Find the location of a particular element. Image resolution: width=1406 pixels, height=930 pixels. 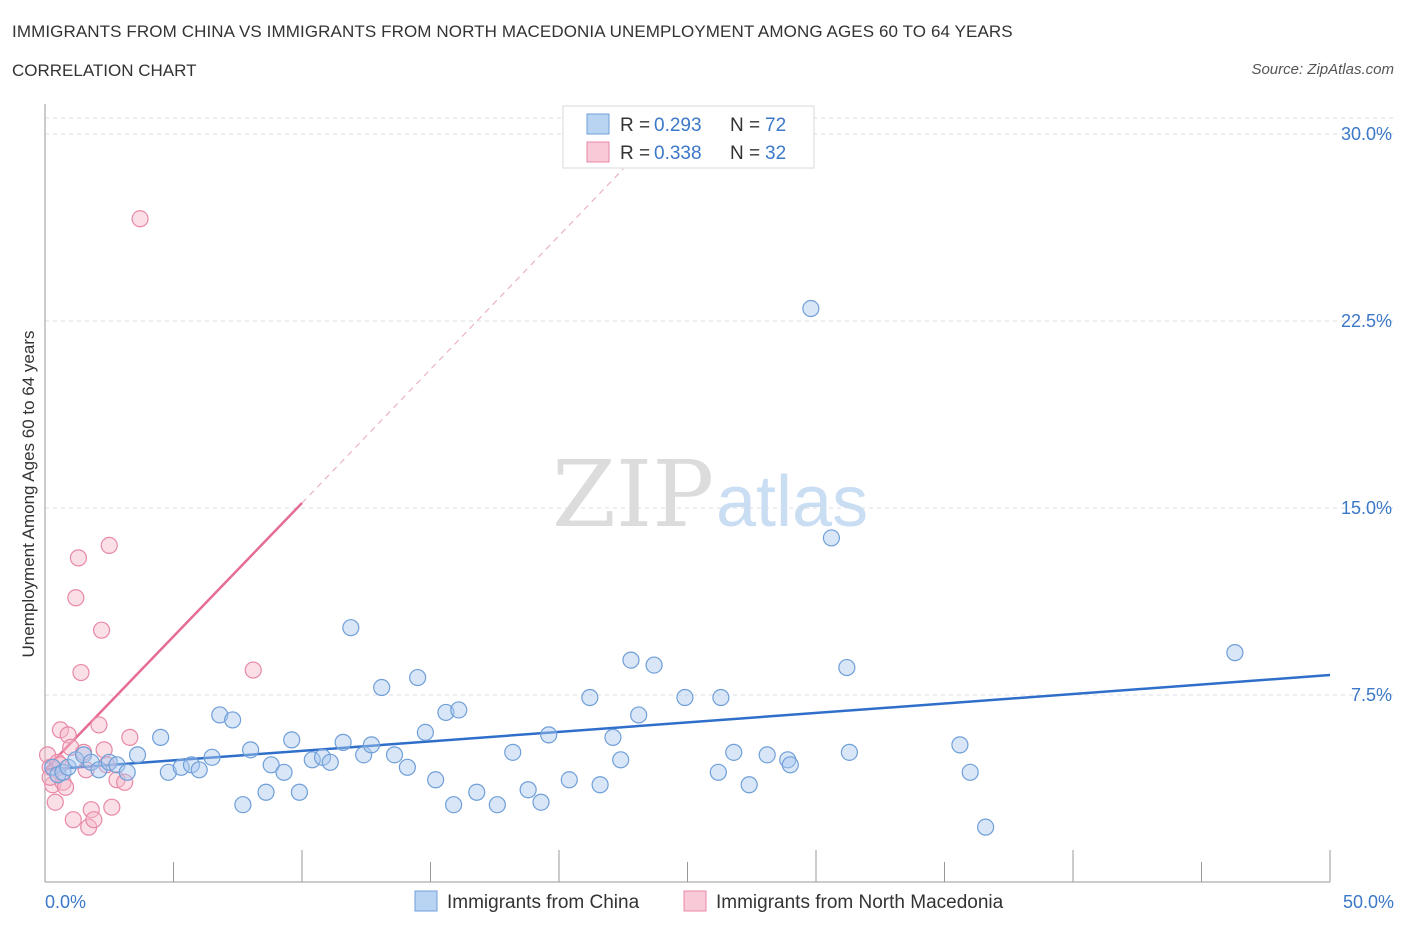

bottom-legend-label-mac: Immigrants from North Macedonia is located at coordinates (860, 902).